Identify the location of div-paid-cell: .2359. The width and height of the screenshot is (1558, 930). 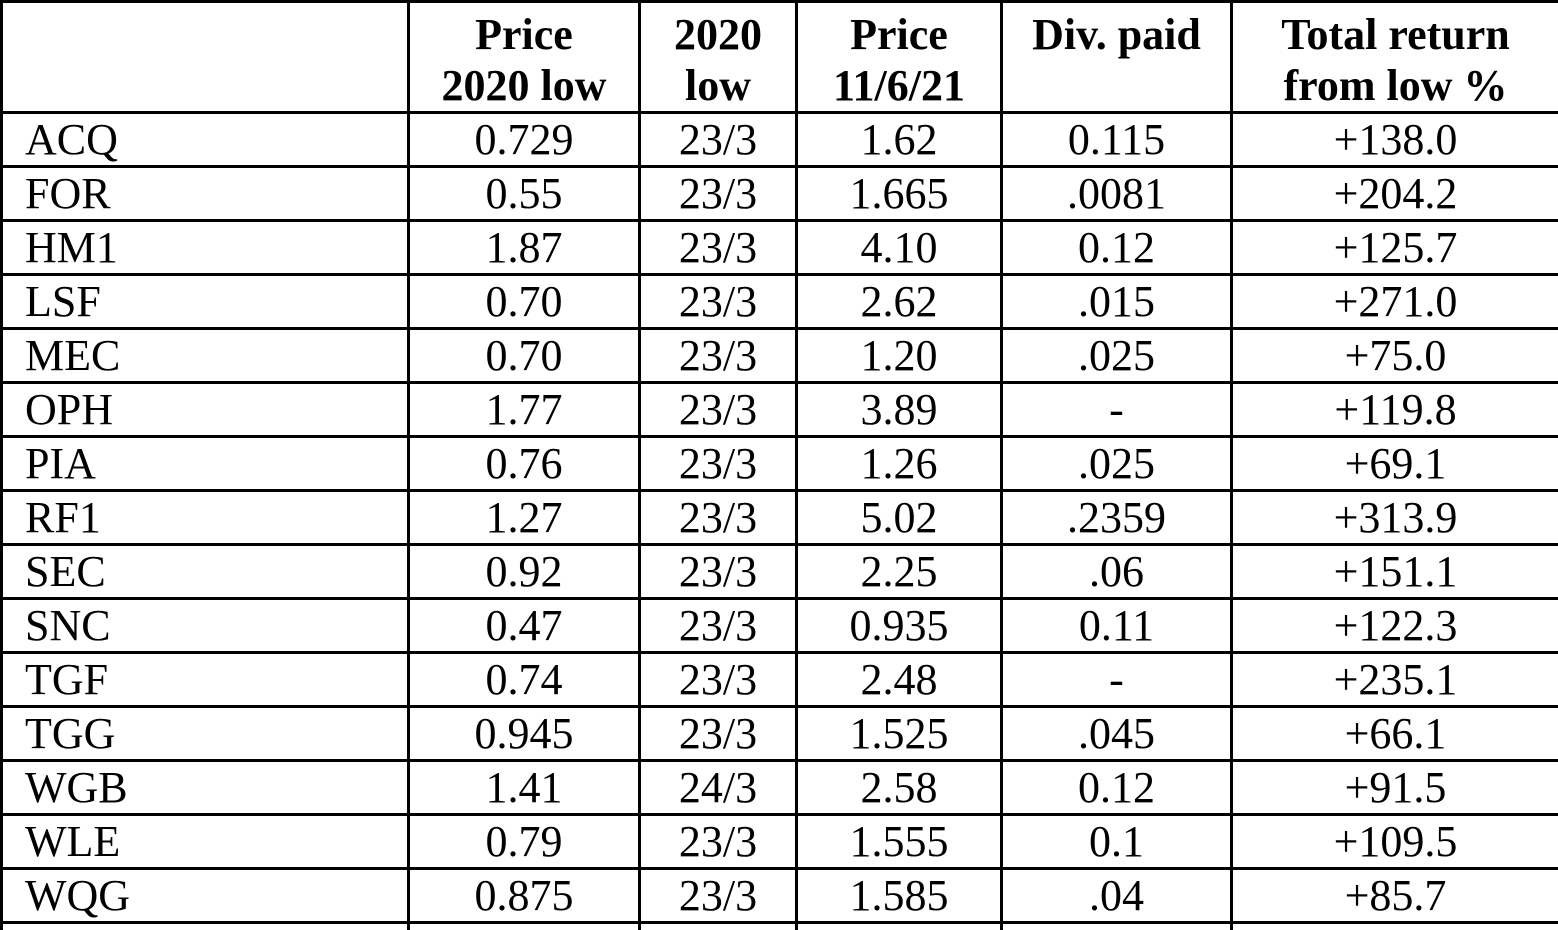
(1116, 518).